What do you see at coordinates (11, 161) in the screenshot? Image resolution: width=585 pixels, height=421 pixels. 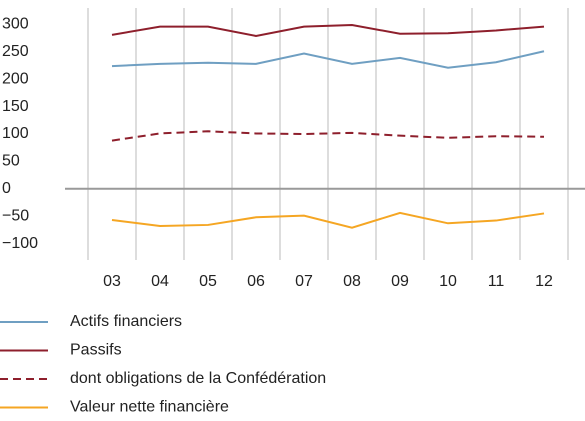 I see `y-tick-label: 50` at bounding box center [11, 161].